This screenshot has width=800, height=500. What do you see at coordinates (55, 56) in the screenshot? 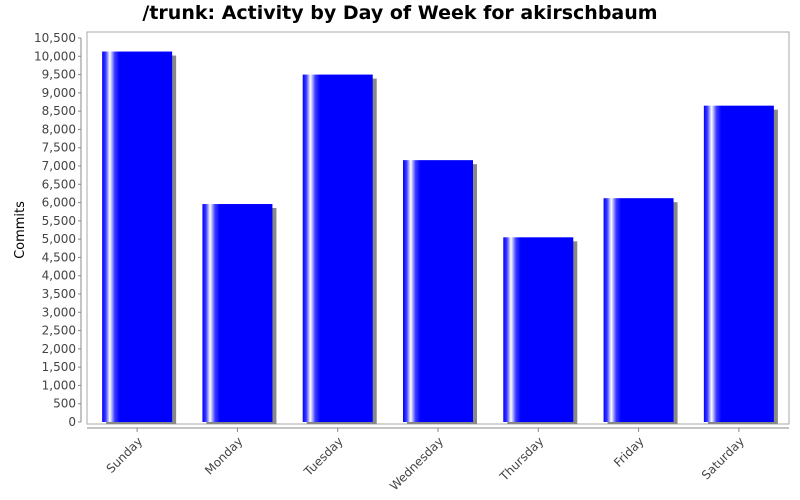
I see `y-tick-label: 10,000` at bounding box center [55, 56].